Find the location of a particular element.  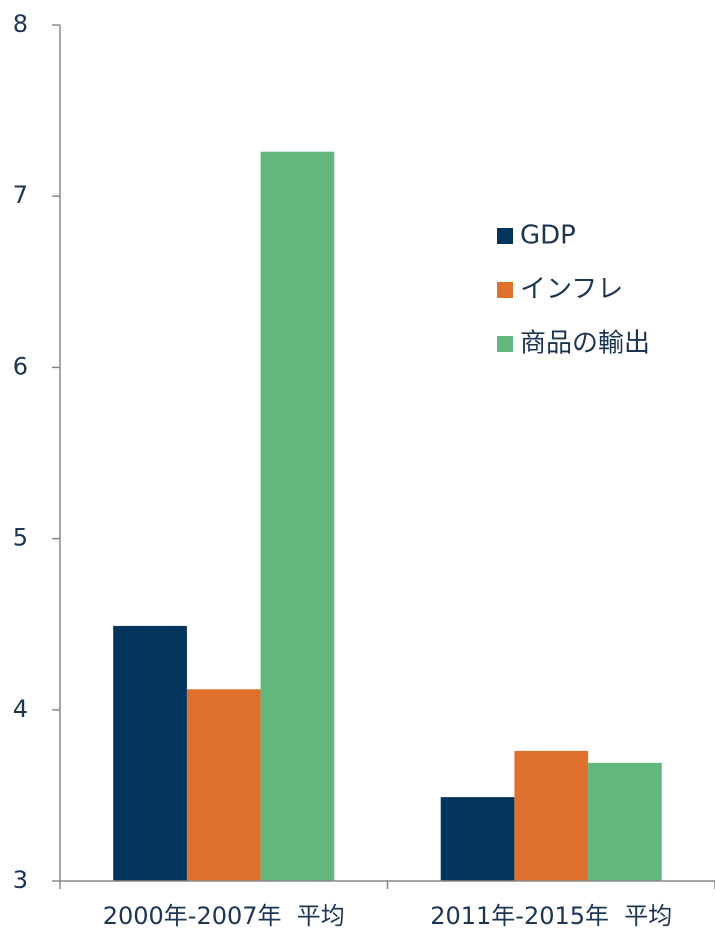

x-tick-label: 2011年-2015年 平均 is located at coordinates (551, 916).